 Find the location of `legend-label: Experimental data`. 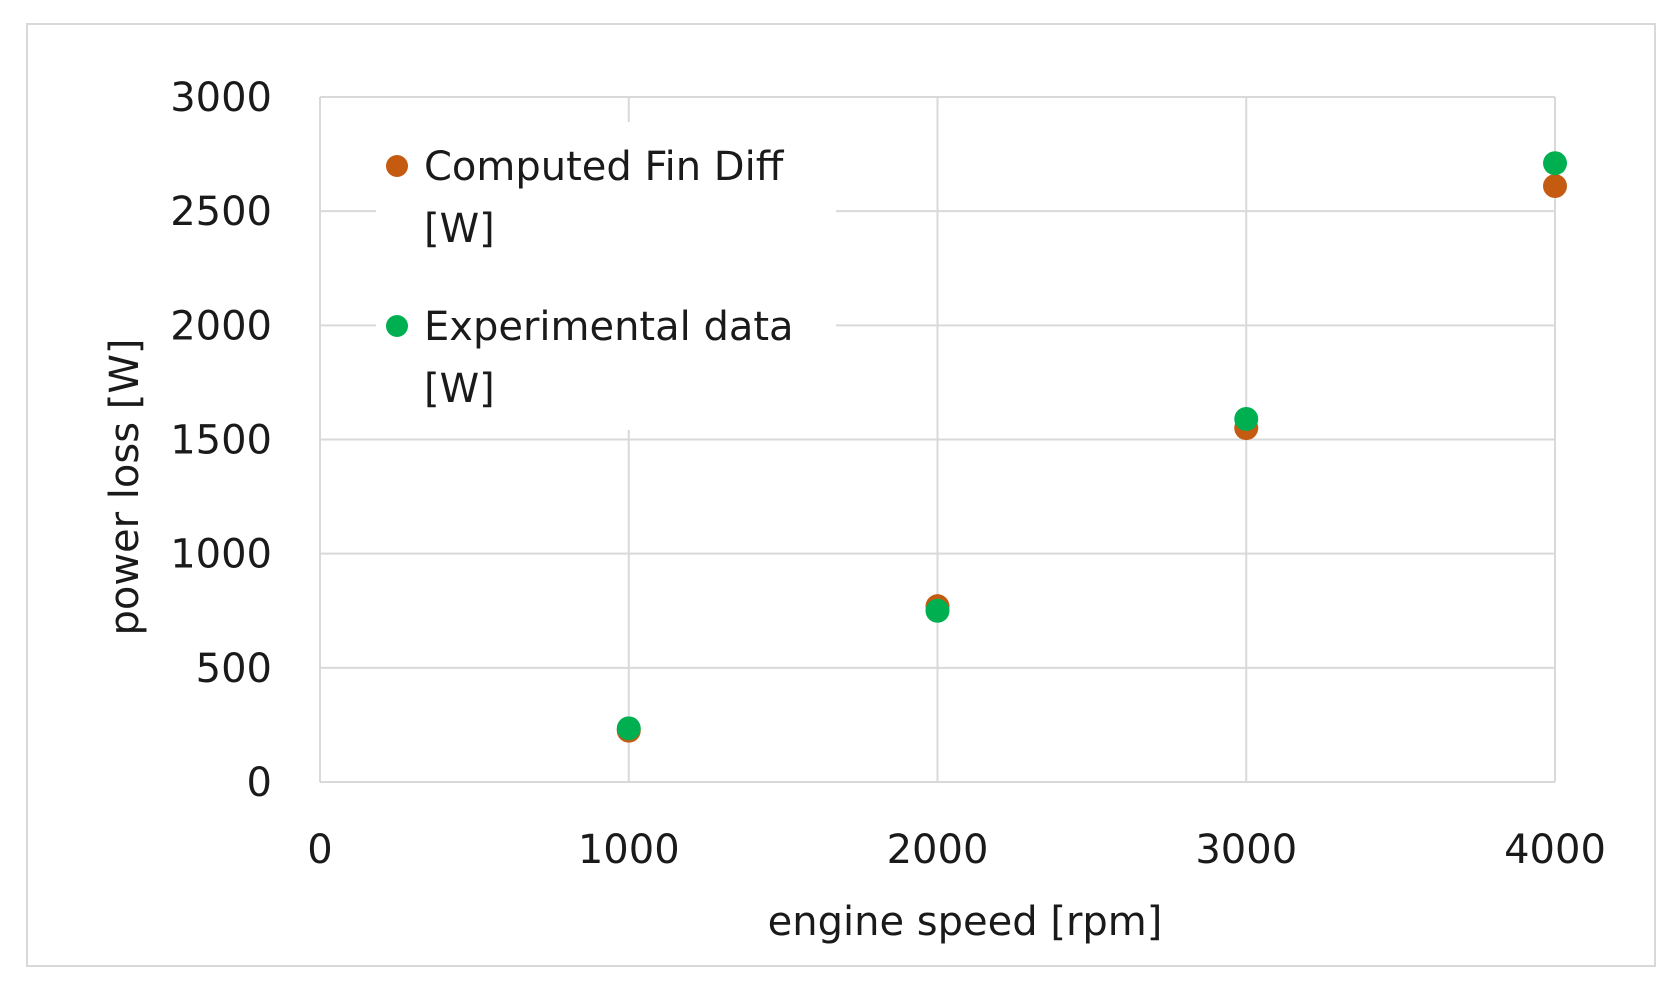

legend-label: Experimental data is located at coordinates (609, 327).